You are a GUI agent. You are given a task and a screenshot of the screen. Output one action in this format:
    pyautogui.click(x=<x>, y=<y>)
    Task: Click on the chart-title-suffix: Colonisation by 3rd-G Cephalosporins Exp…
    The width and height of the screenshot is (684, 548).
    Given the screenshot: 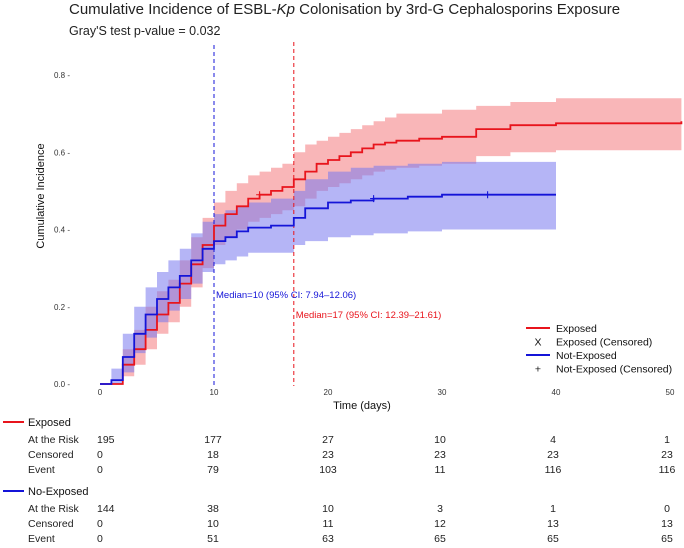 What is the action you would take?
    pyautogui.click(x=457, y=9)
    